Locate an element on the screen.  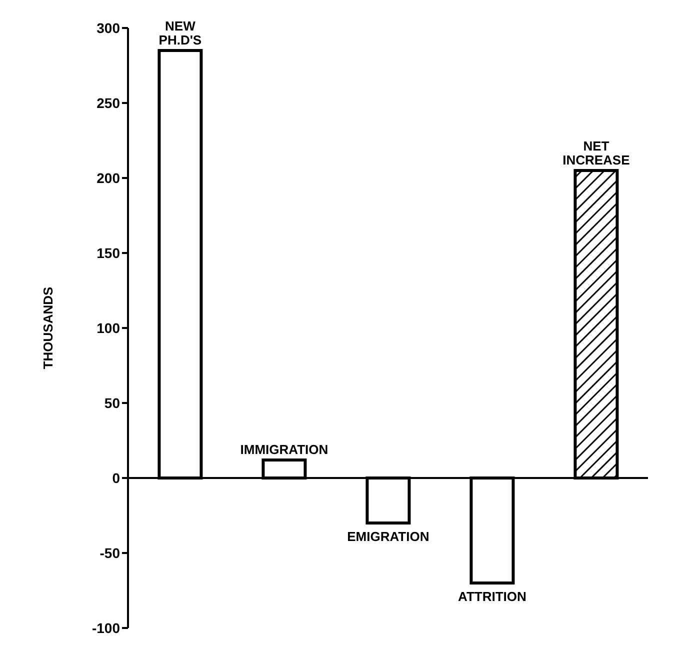
y-axis-title: THOUSANDS is located at coordinates (48, 328).